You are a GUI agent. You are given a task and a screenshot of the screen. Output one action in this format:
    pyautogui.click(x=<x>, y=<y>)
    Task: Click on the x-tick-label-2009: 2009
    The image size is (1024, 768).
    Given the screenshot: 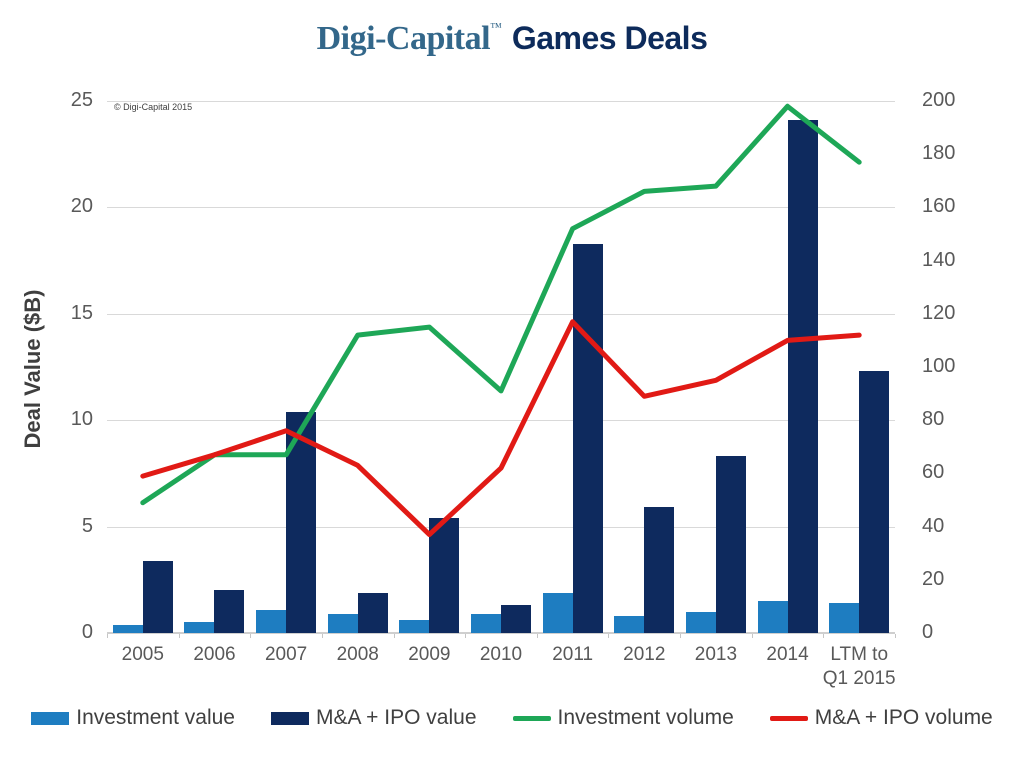 What is the action you would take?
    pyautogui.click(x=429, y=654)
    